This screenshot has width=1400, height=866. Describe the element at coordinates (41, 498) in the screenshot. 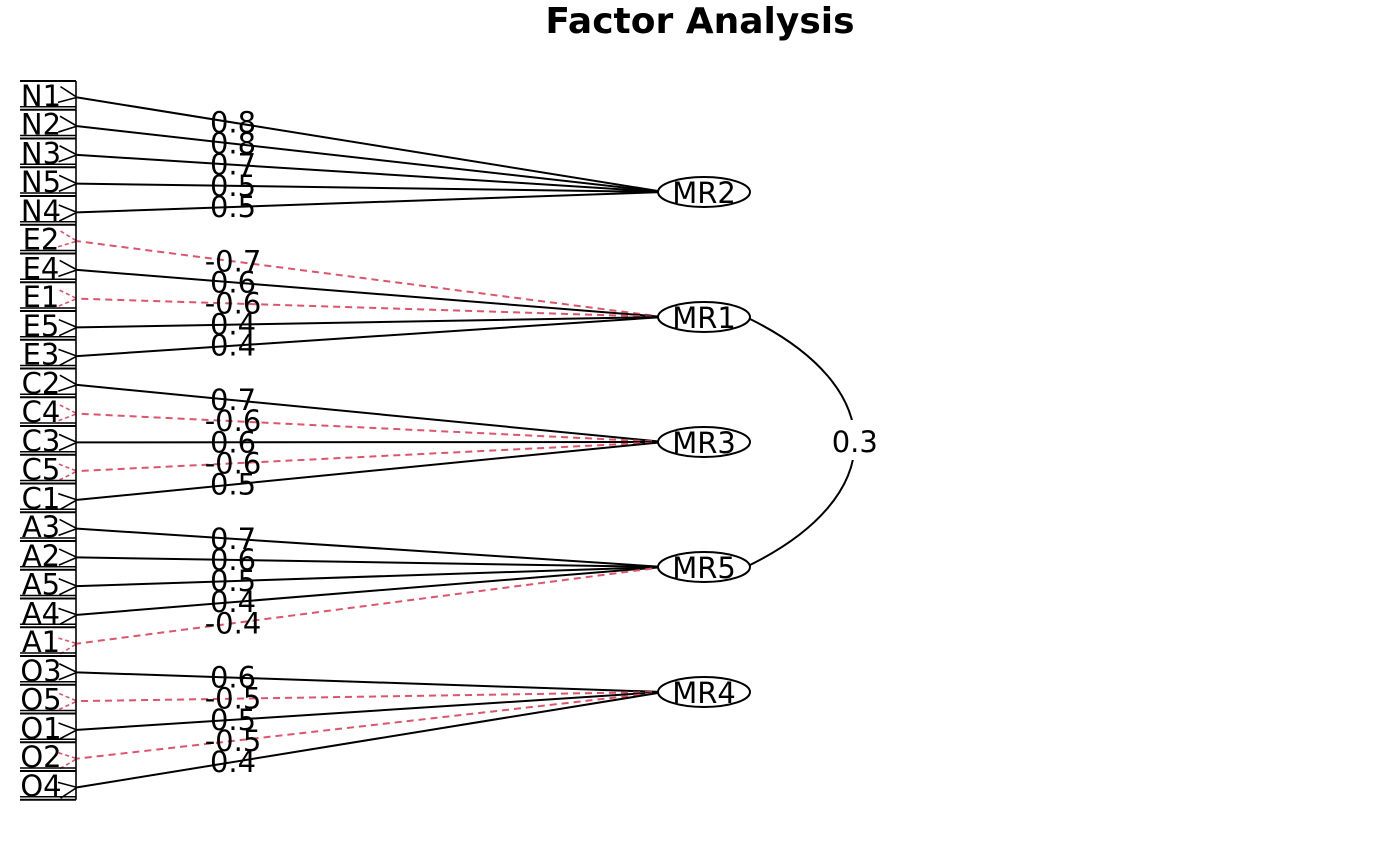

I see `variable-label-c1: C1` at that location.